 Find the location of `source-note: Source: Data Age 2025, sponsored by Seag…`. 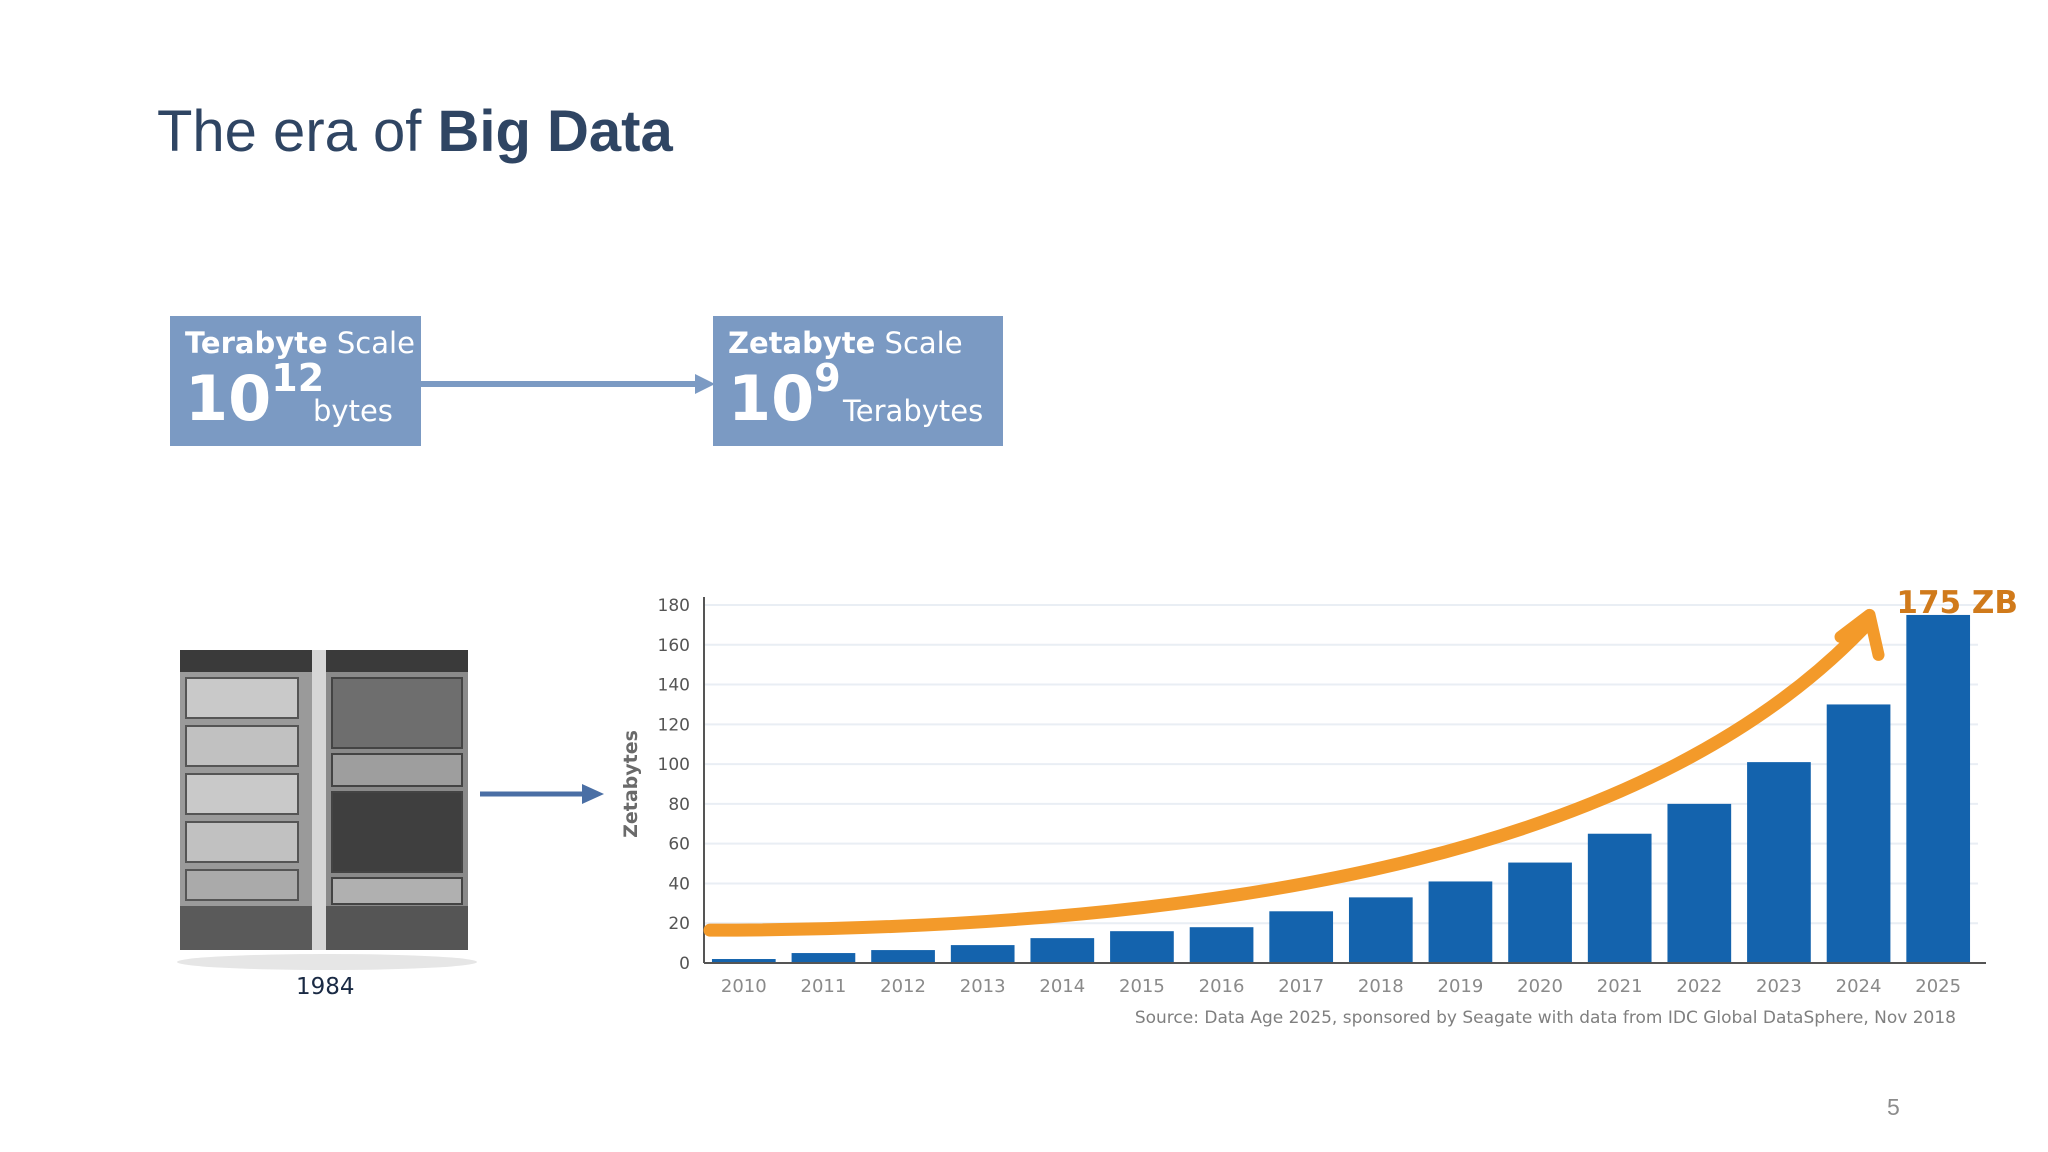

source-note: Source: Data Age 2025, sponsored by Seag… is located at coordinates (1545, 1018).